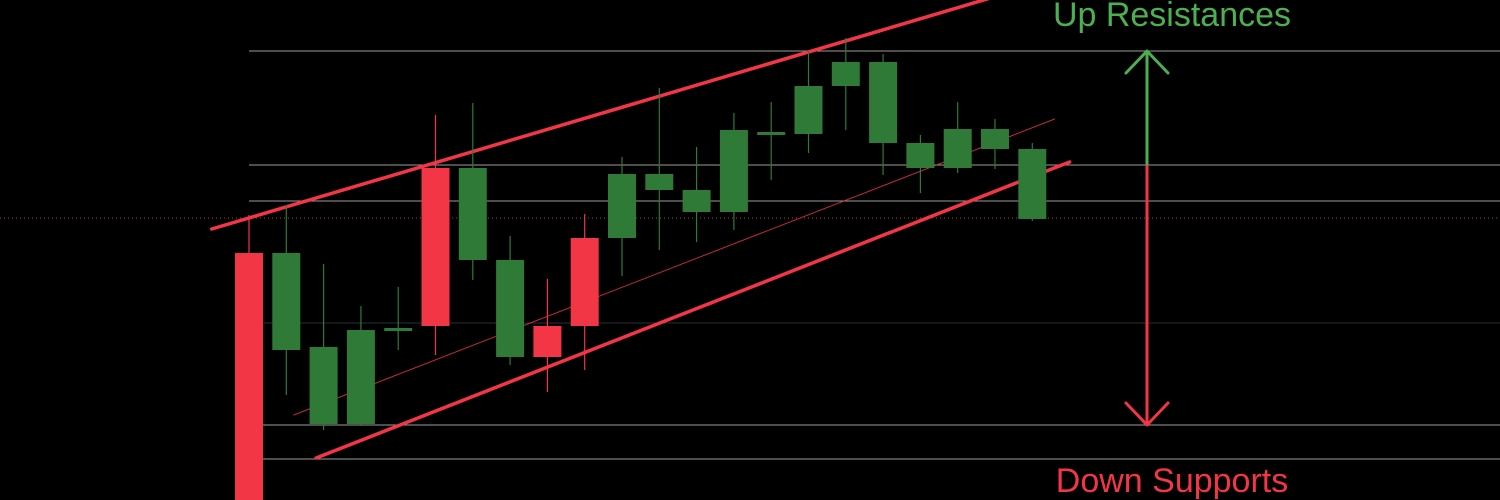  Describe the element at coordinates (1147, 62) in the screenshot. I see `up-arrow-head` at that location.